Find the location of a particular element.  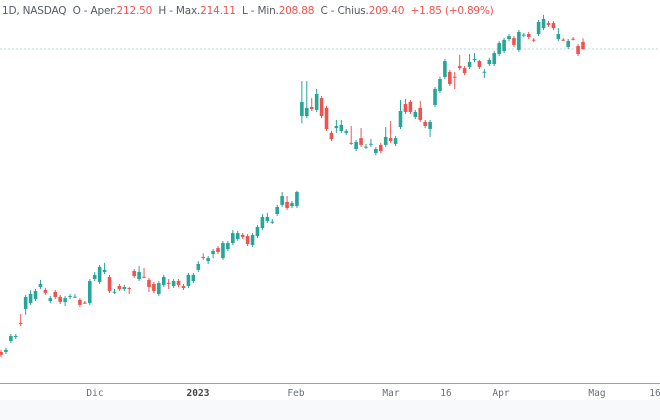

time-tick-label: 16 is located at coordinates (654, 393).